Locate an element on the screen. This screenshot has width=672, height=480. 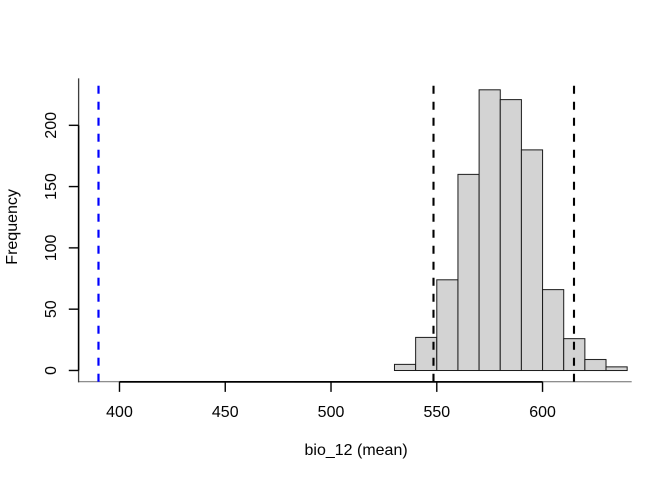
svg-text: 50 is located at coordinates (51, 309).